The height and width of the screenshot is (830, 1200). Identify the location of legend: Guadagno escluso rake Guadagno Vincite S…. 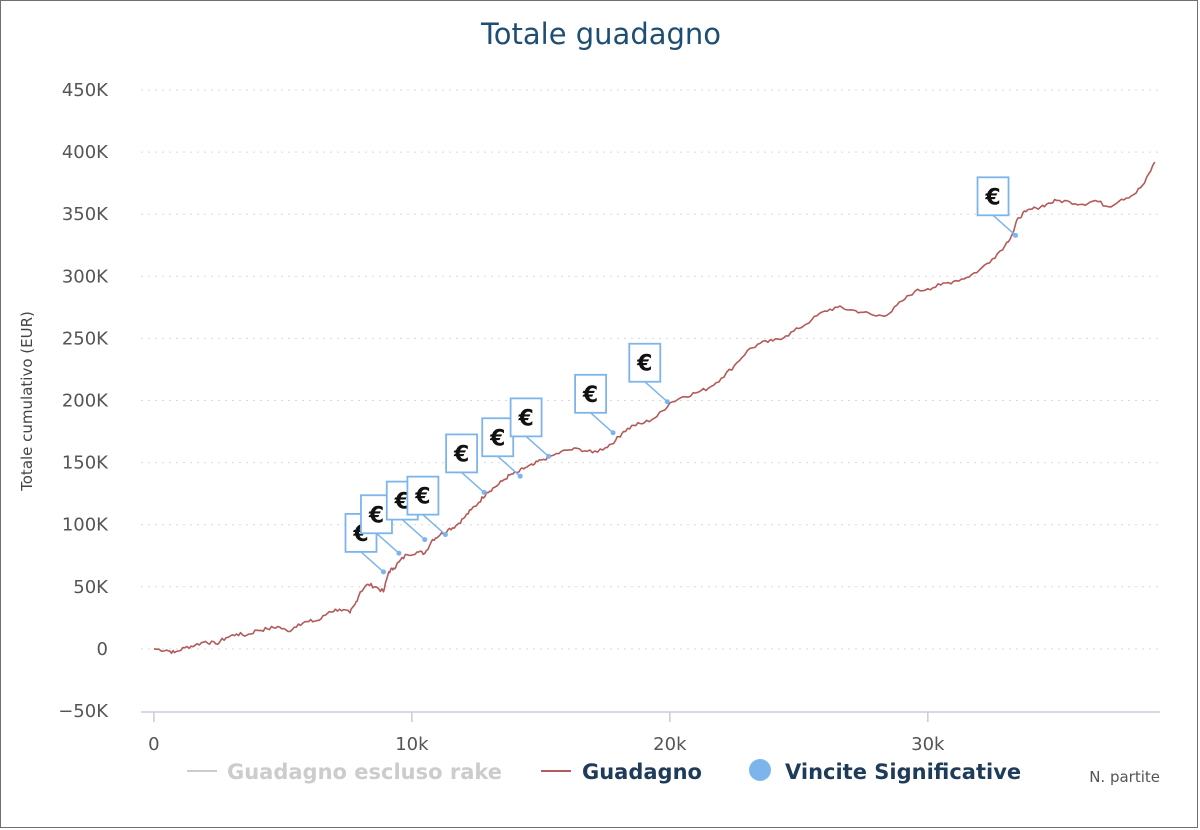
(604, 771).